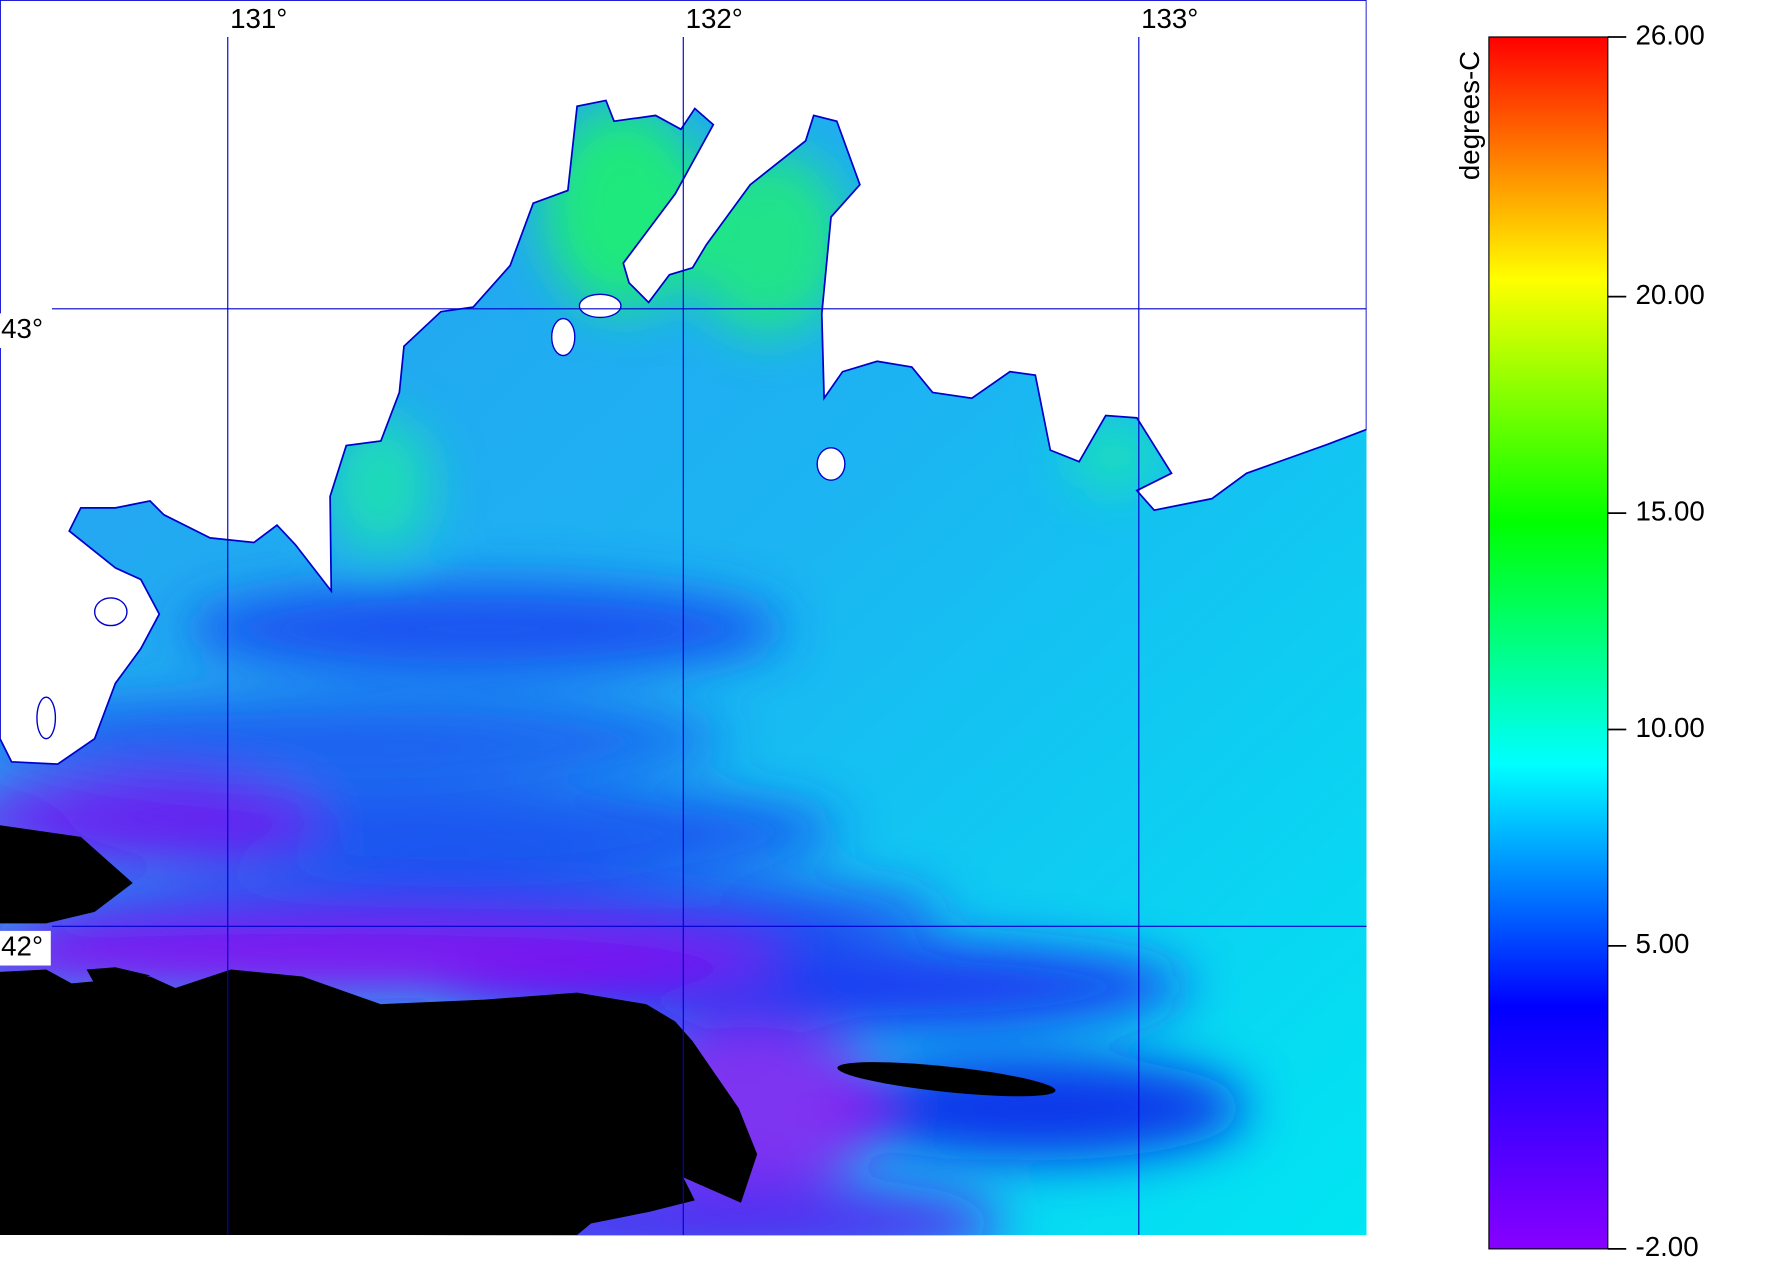 The image size is (1789, 1272). What do you see at coordinates (1669, 34) in the screenshot?
I see `colorbar-tick-label: 26.00` at bounding box center [1669, 34].